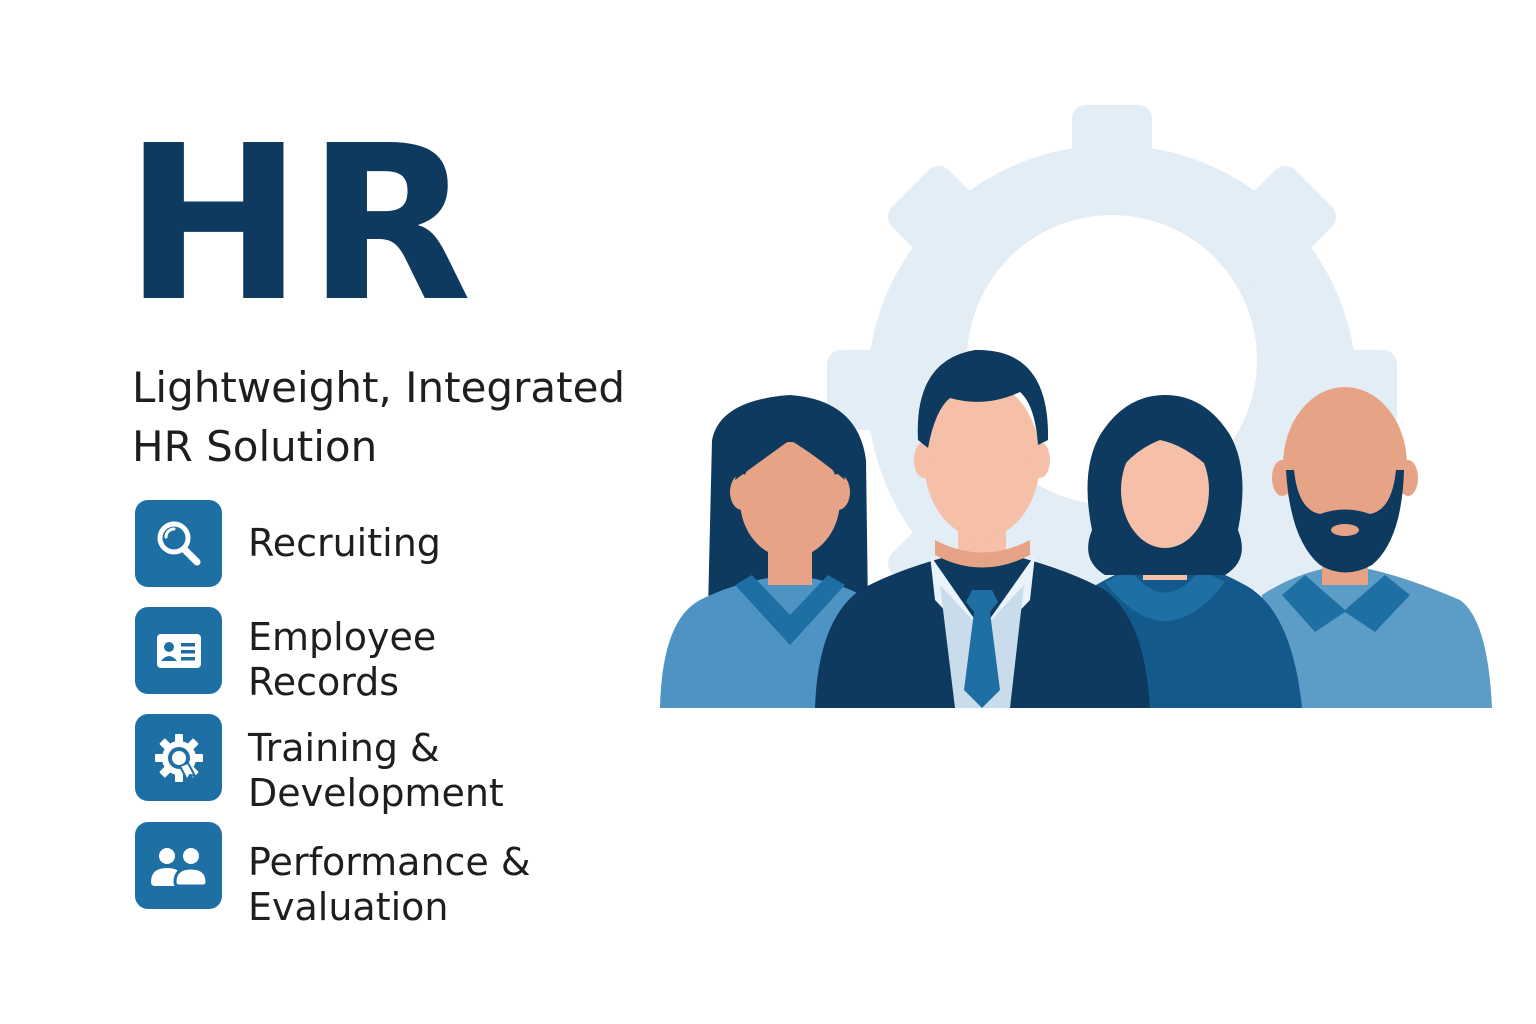 The height and width of the screenshot is (1024, 1536). What do you see at coordinates (178, 543) in the screenshot?
I see `search-icon` at bounding box center [178, 543].